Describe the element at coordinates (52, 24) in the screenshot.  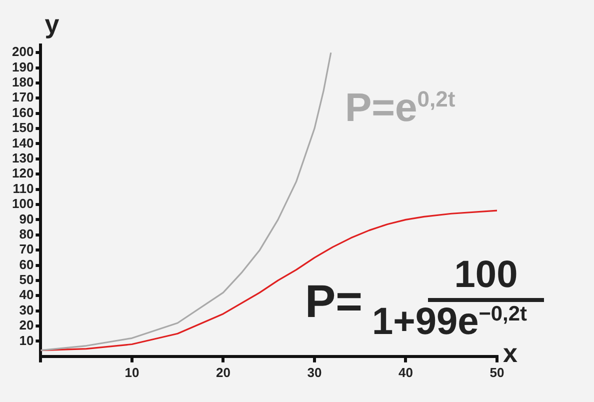
I see `y-axis-title: y` at that location.